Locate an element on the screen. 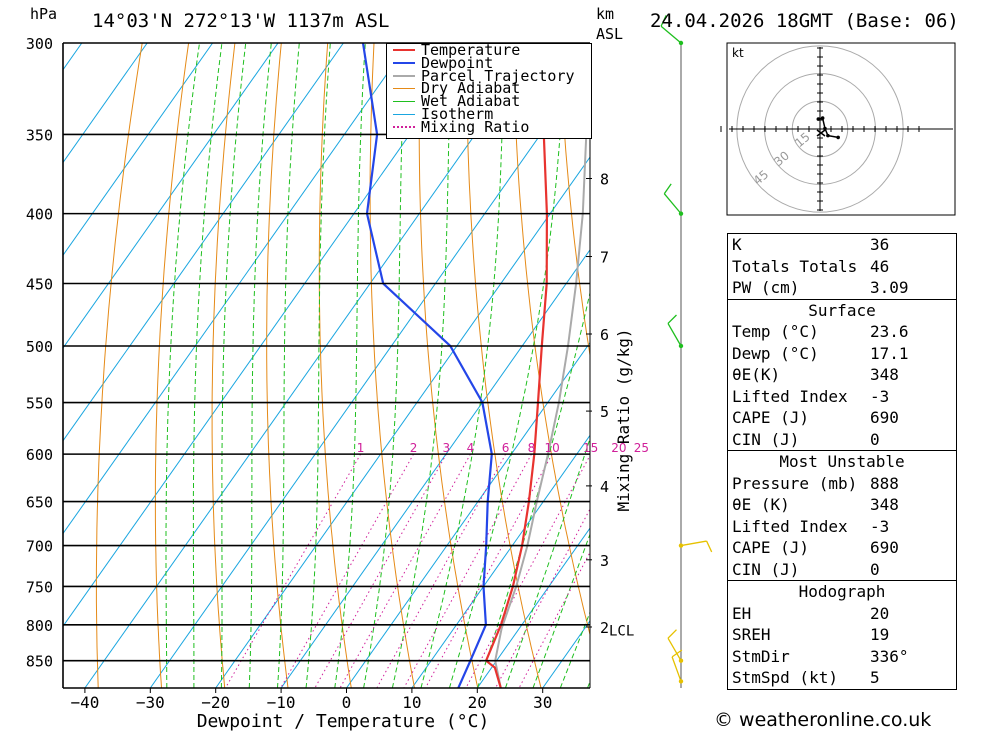 The height and width of the screenshot is (733, 1000). x-tick-label: 20 is located at coordinates (477, 702).